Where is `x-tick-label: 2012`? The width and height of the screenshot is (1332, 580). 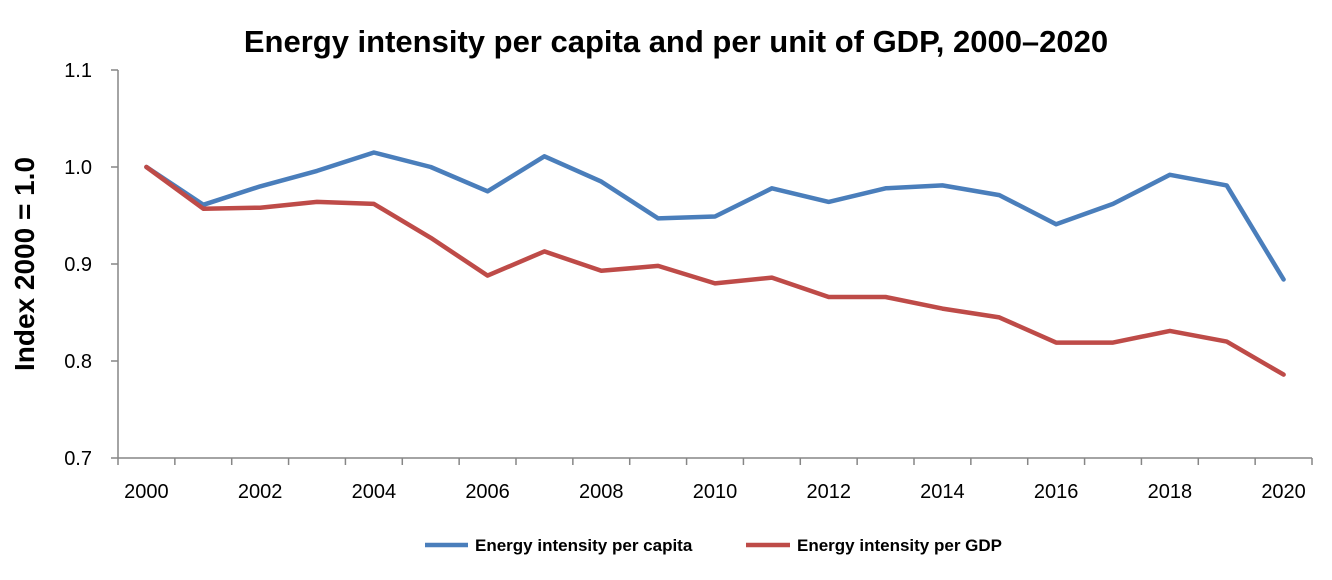 x-tick-label: 2012 is located at coordinates (828, 492).